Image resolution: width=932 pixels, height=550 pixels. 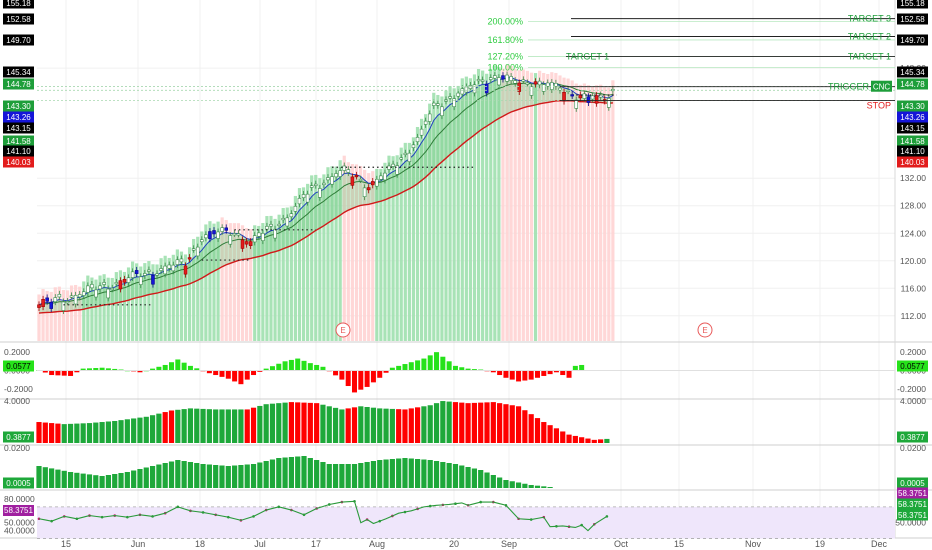 What do you see at coordinates (343, 330) in the screenshot?
I see `earnings-marker` at bounding box center [343, 330].